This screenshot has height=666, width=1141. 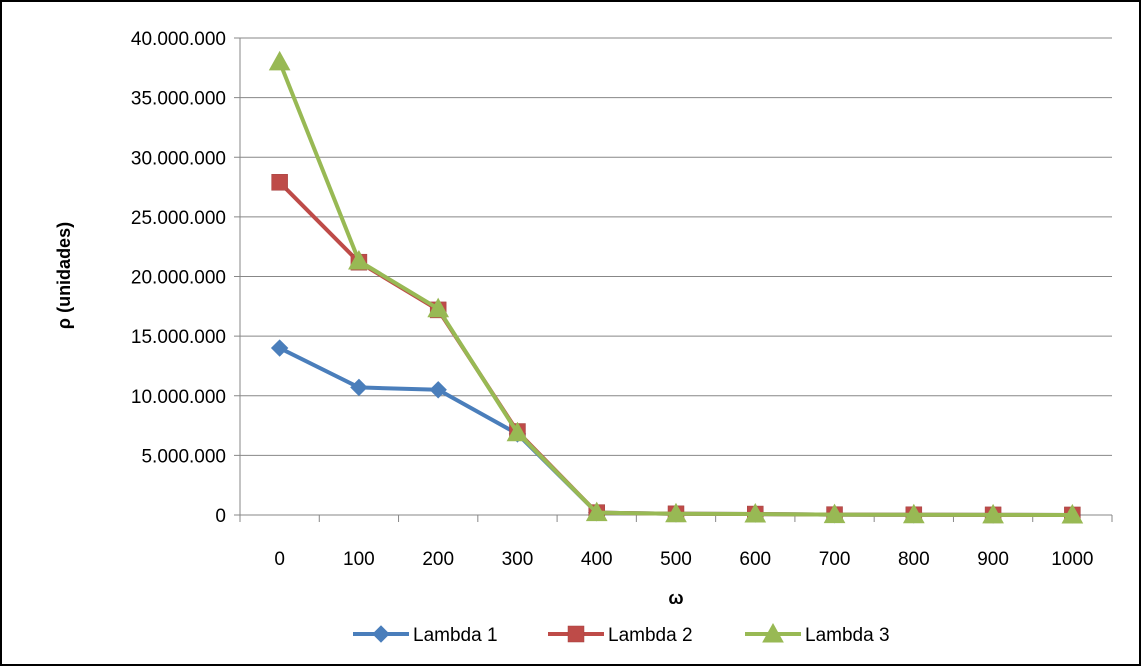 What do you see at coordinates (518, 559) in the screenshot?
I see `x-tick-label: 300` at bounding box center [518, 559].